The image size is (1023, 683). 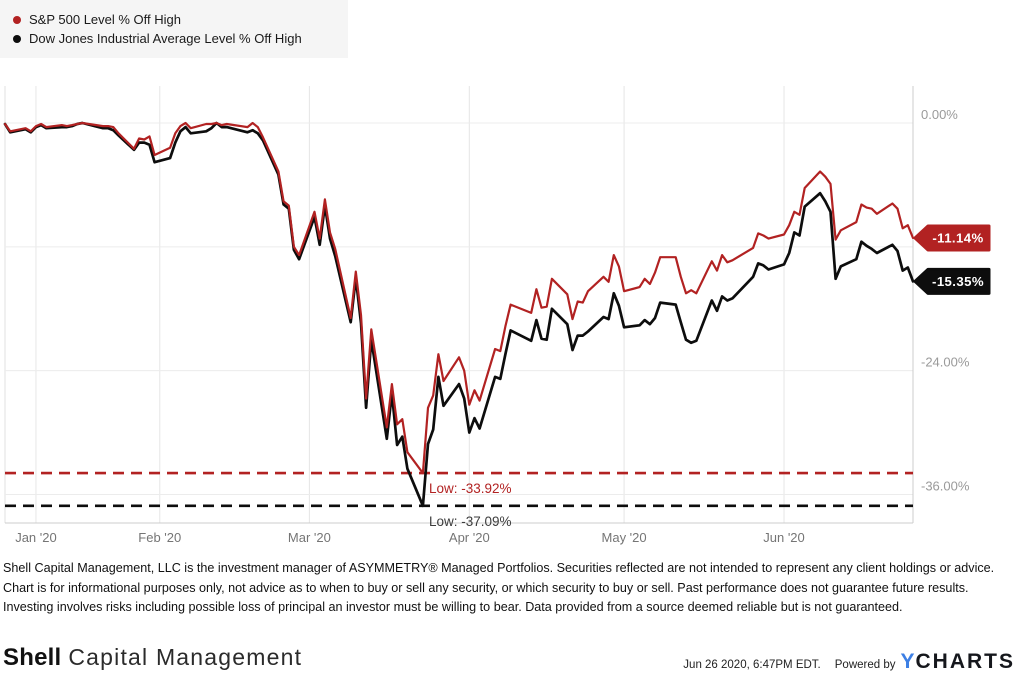 I want to click on dow-value-badge, so click(x=952, y=281).